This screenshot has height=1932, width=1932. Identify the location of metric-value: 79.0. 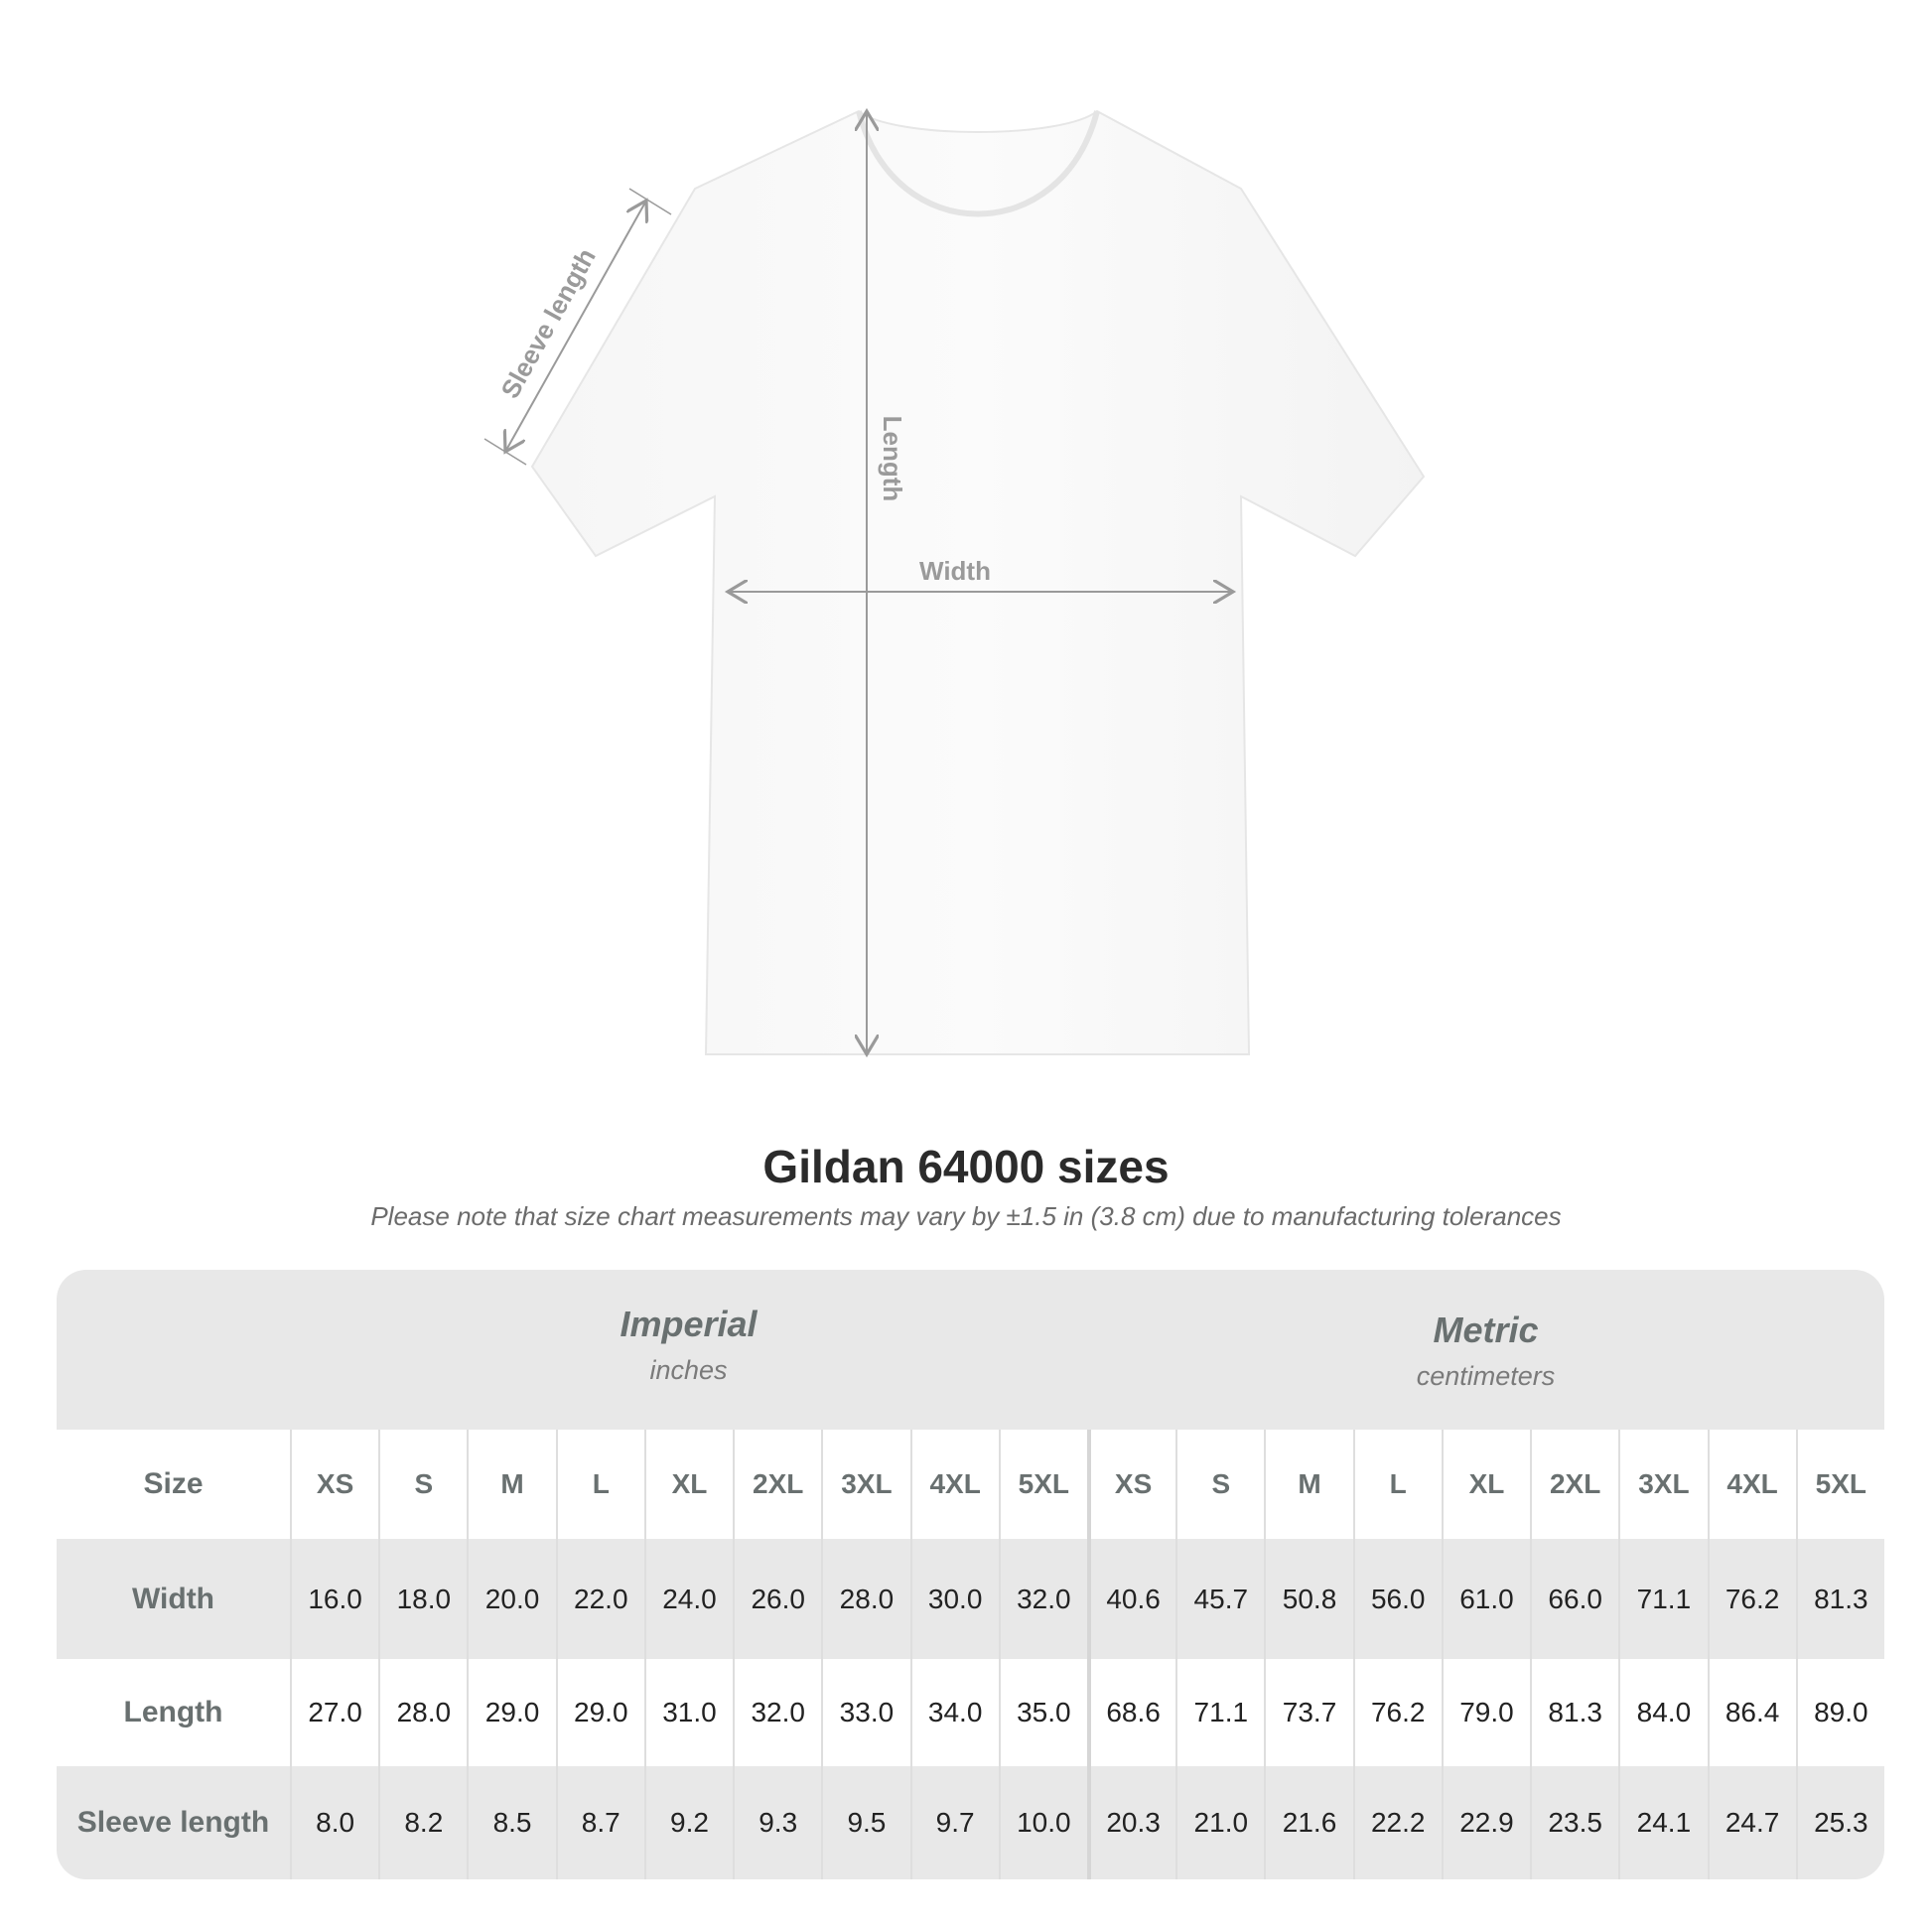
(1486, 1713).